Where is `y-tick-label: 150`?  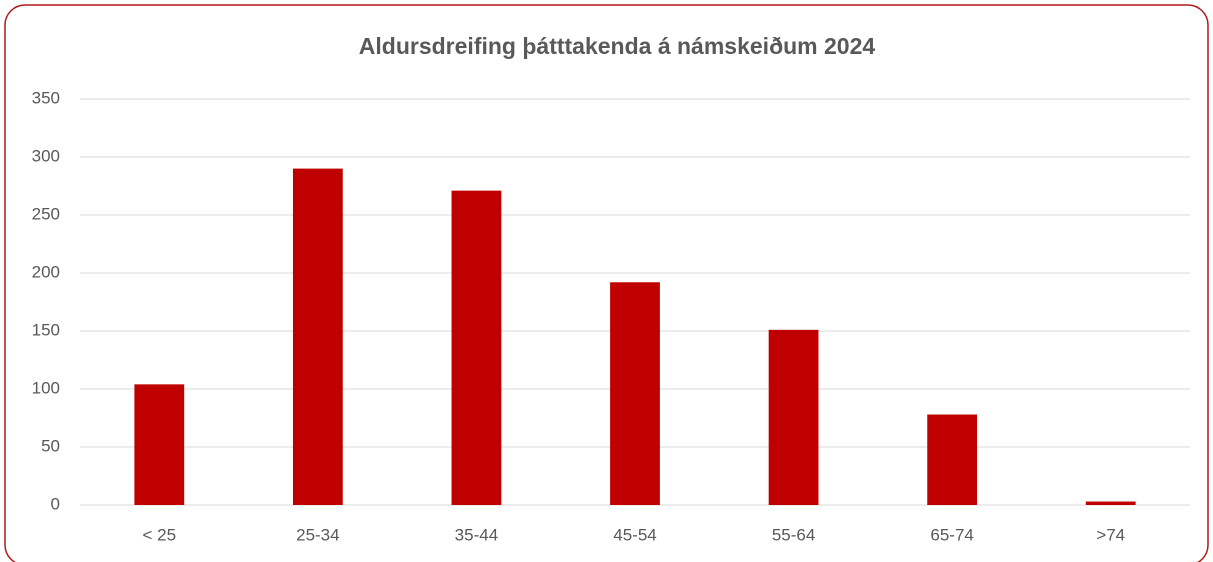
y-tick-label: 150 is located at coordinates (46, 329).